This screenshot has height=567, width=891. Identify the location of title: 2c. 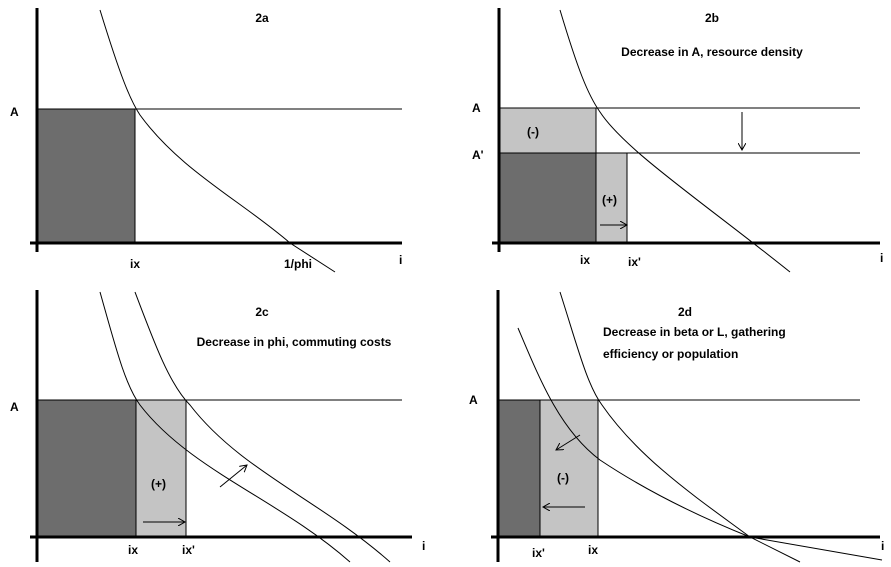
(262, 312).